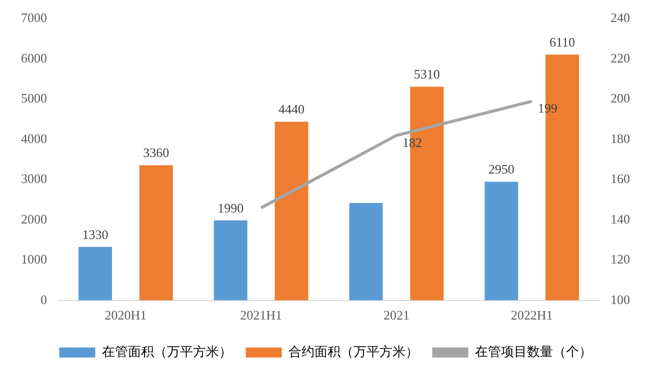  Describe the element at coordinates (501, 169) in the screenshot. I see `data-label: 2950` at that location.